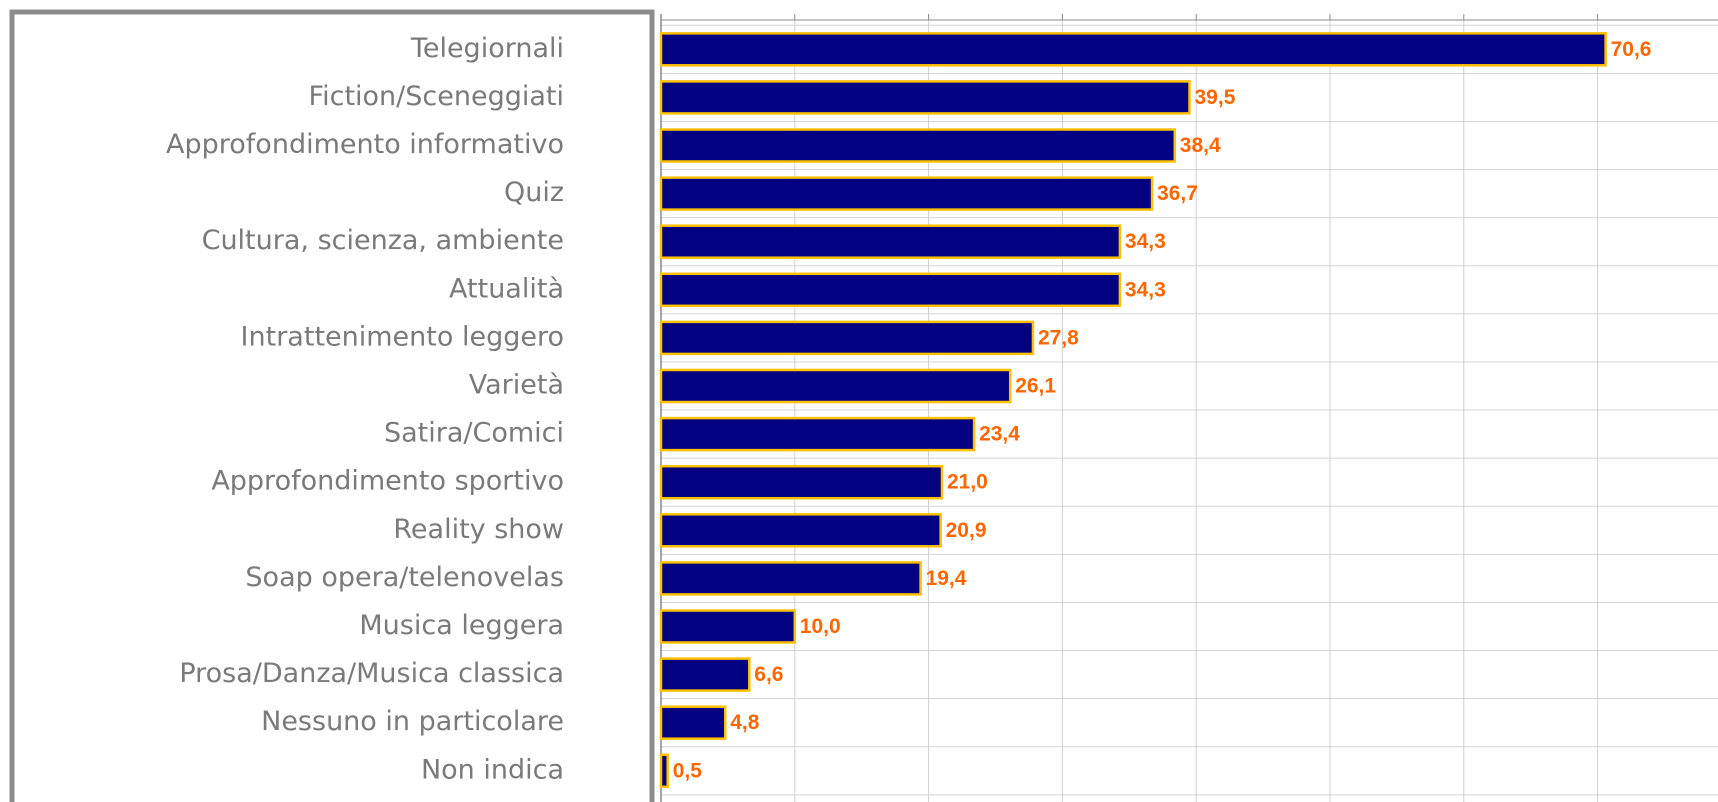 The image size is (1718, 802). What do you see at coordinates (1631, 49) in the screenshot?
I see `value-label: 70,6` at bounding box center [1631, 49].